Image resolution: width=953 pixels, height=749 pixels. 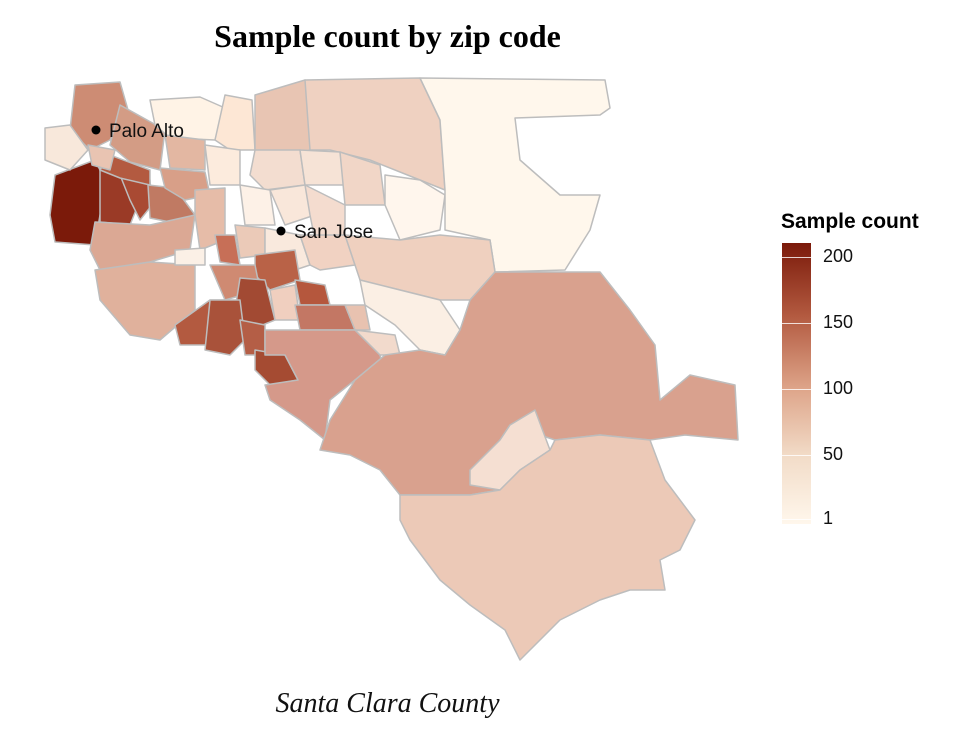 I want to click on city-palo-alto: Palo Alto, so click(x=137, y=131).